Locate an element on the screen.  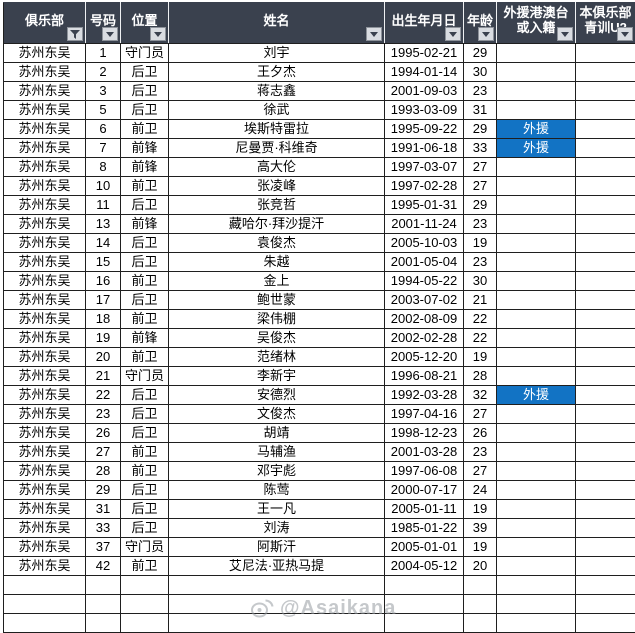
cell-name: 马辅渔 is located at coordinates (277, 452).